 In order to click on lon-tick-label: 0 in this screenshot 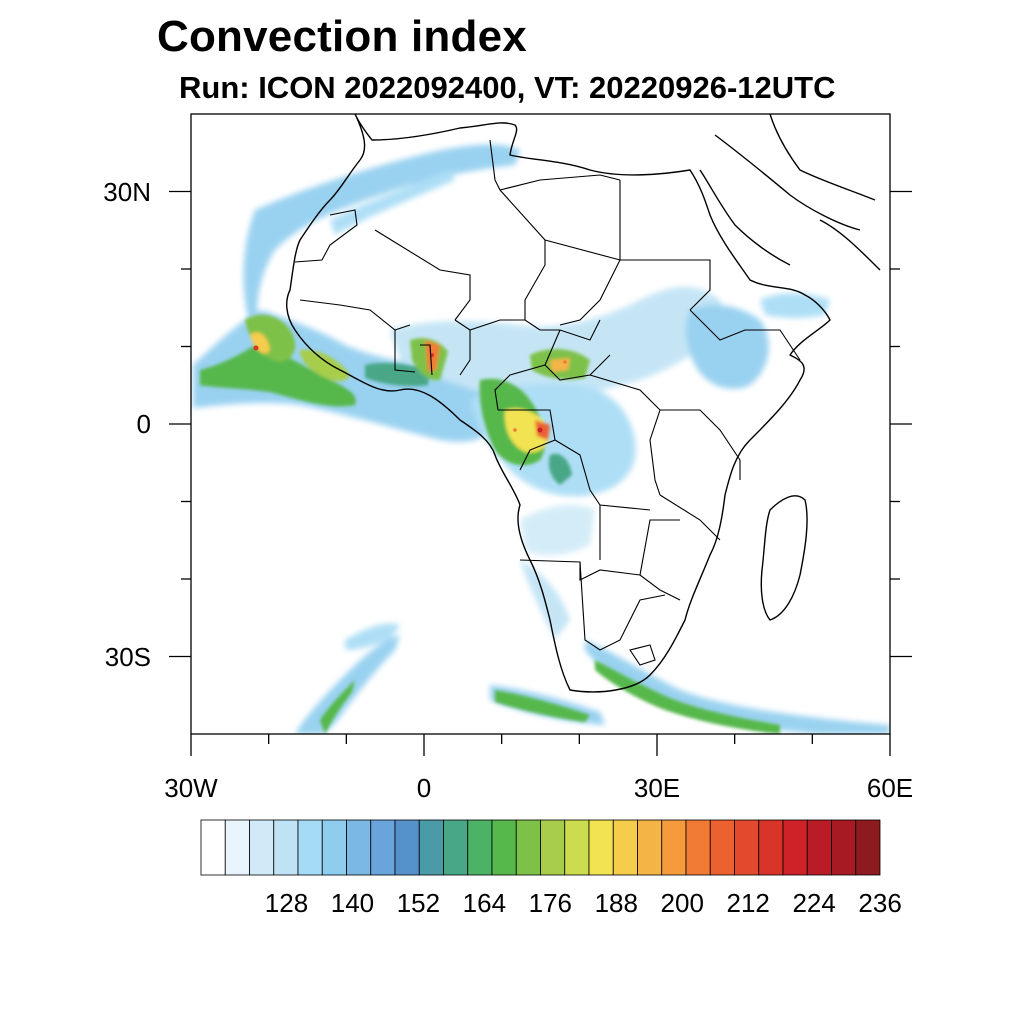, I will do `click(424, 788)`.